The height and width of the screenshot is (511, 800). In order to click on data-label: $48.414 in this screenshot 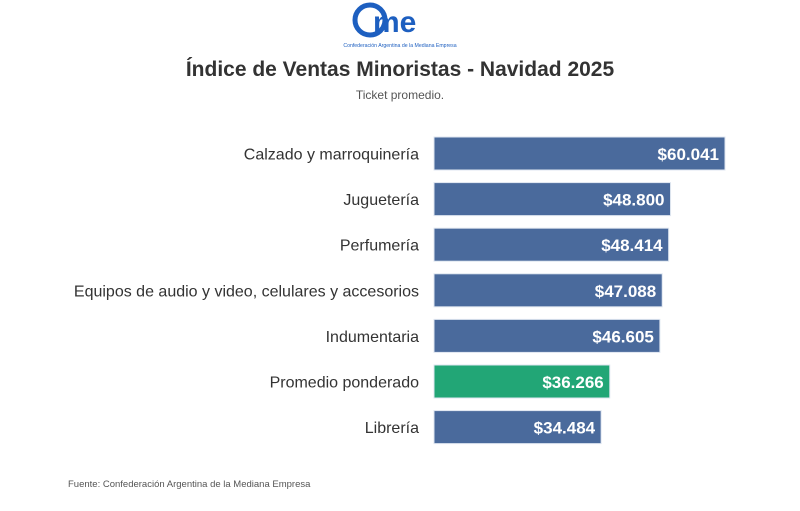, I will do `click(632, 245)`.